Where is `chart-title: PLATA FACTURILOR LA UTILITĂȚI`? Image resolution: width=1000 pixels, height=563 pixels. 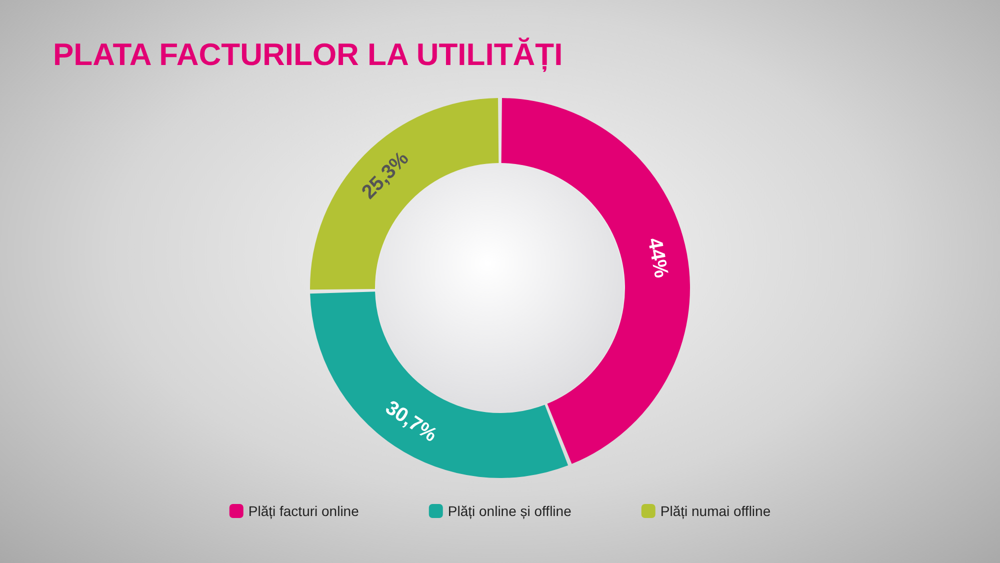
chart-title: PLATA FACTURILOR LA UTILITĂȚI is located at coordinates (308, 54).